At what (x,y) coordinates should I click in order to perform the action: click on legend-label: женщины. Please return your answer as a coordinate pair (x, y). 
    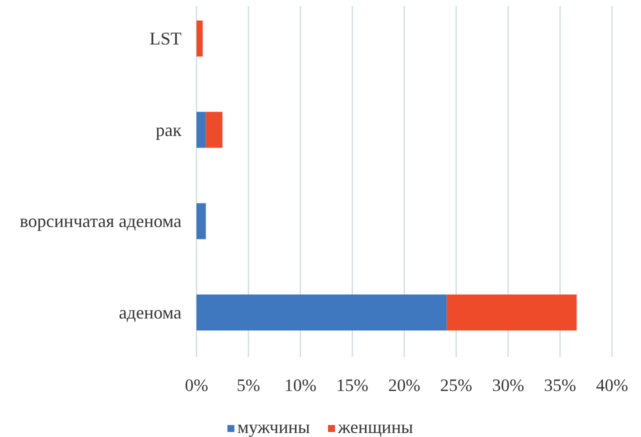
    Looking at the image, I should click on (375, 427).